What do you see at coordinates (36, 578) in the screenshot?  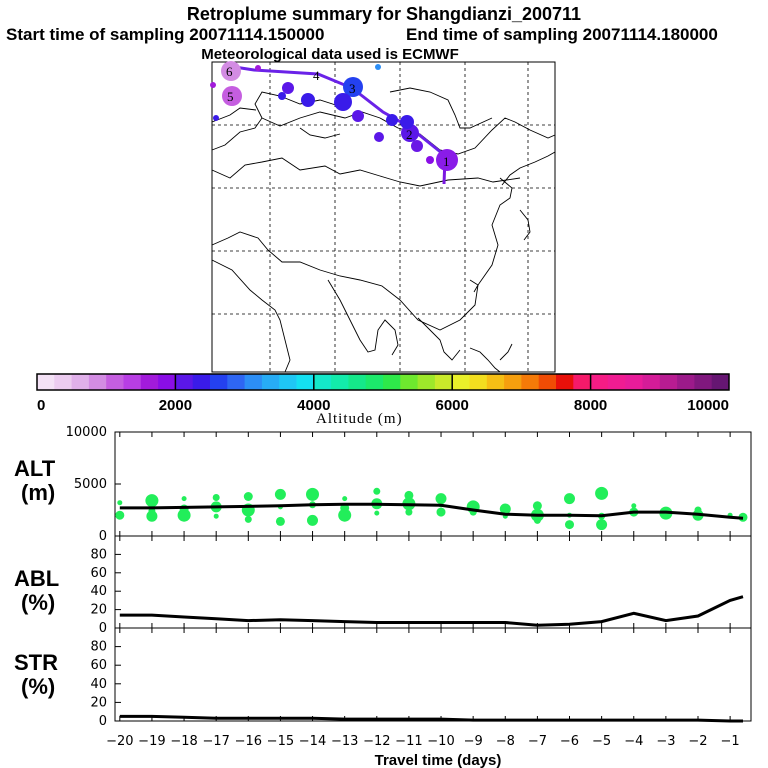 I see `abl-panel-label: ABL` at bounding box center [36, 578].